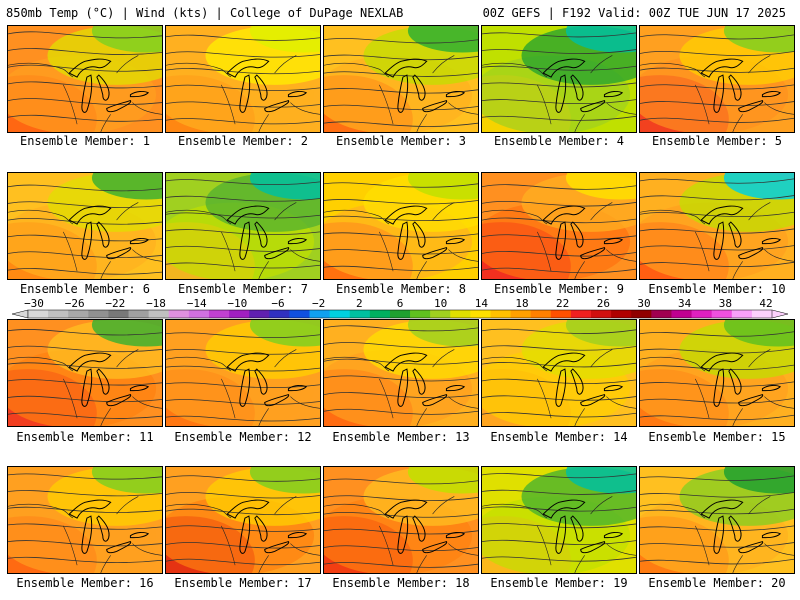 The width and height of the screenshot is (800, 600). I want to click on ensemble-member-label: Ensemble Member: 1, so click(85, 141).